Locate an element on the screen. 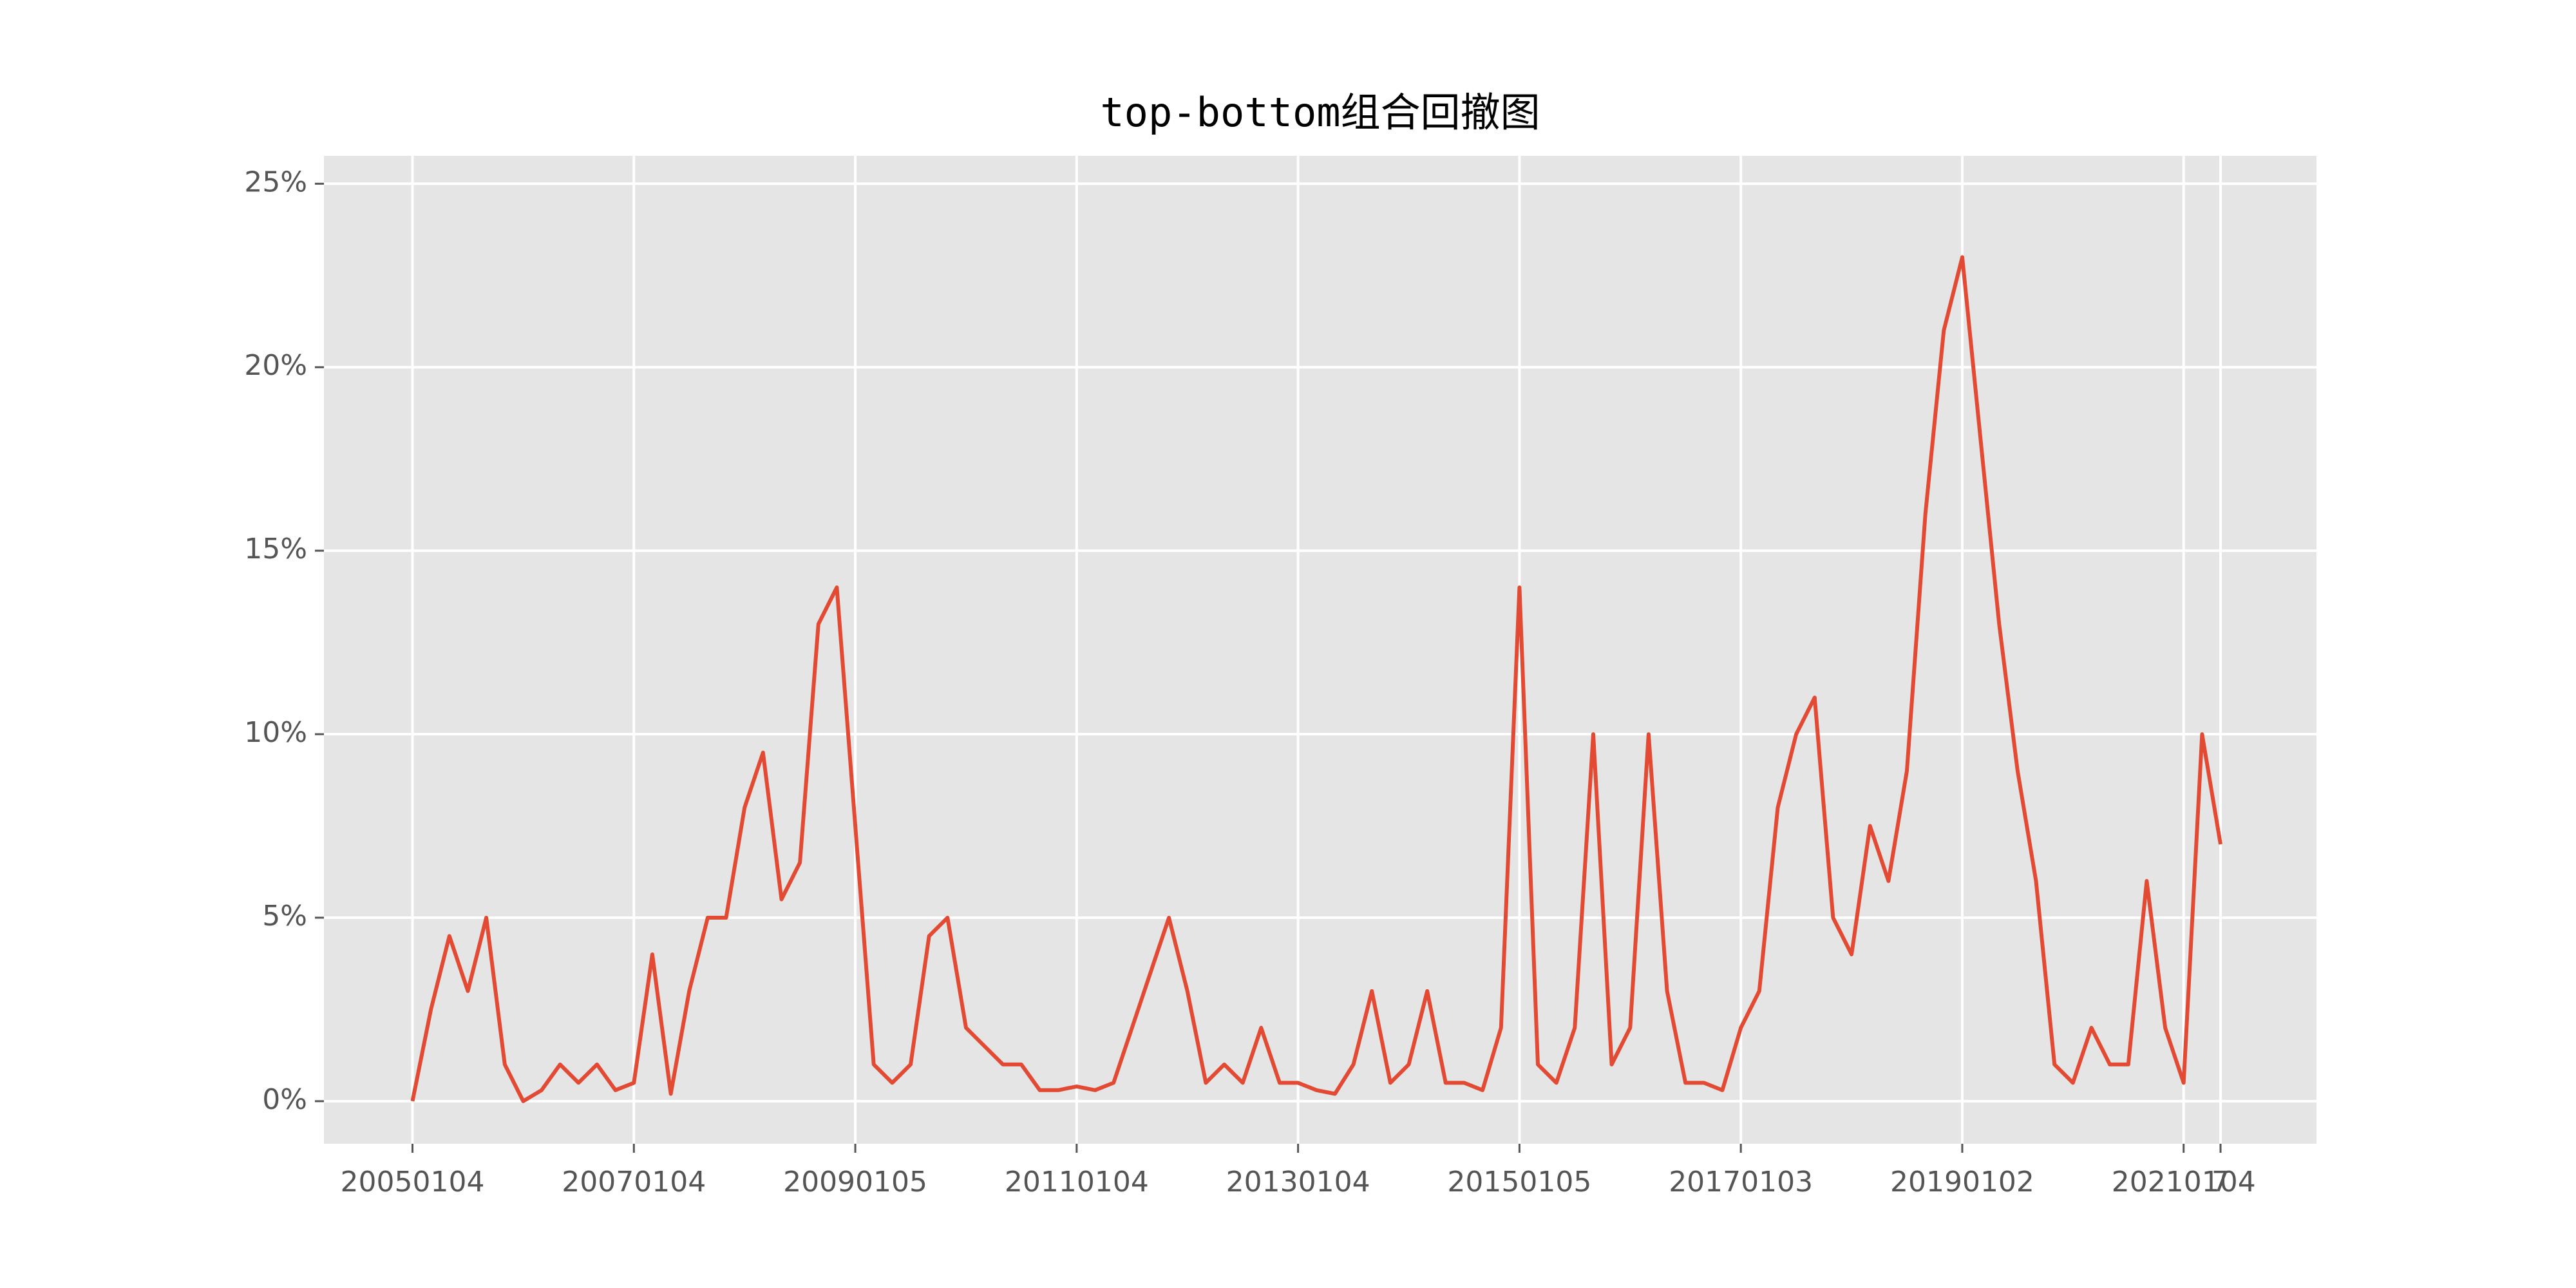 This screenshot has width=2576, height=1288. y-tick-label: 5% is located at coordinates (285, 916).